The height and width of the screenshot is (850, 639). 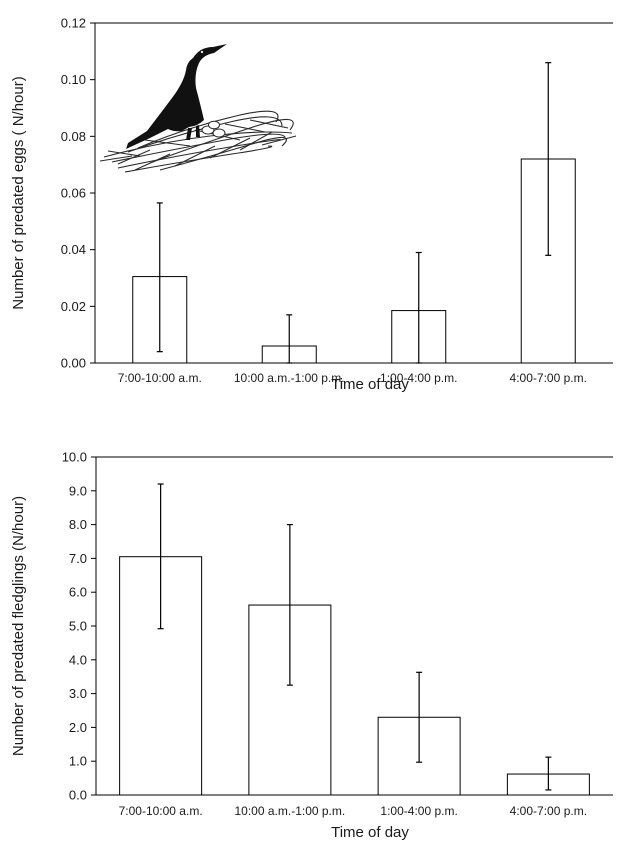 What do you see at coordinates (370, 384) in the screenshot?
I see `egg-chart-x-axis-title: Time of day` at bounding box center [370, 384].